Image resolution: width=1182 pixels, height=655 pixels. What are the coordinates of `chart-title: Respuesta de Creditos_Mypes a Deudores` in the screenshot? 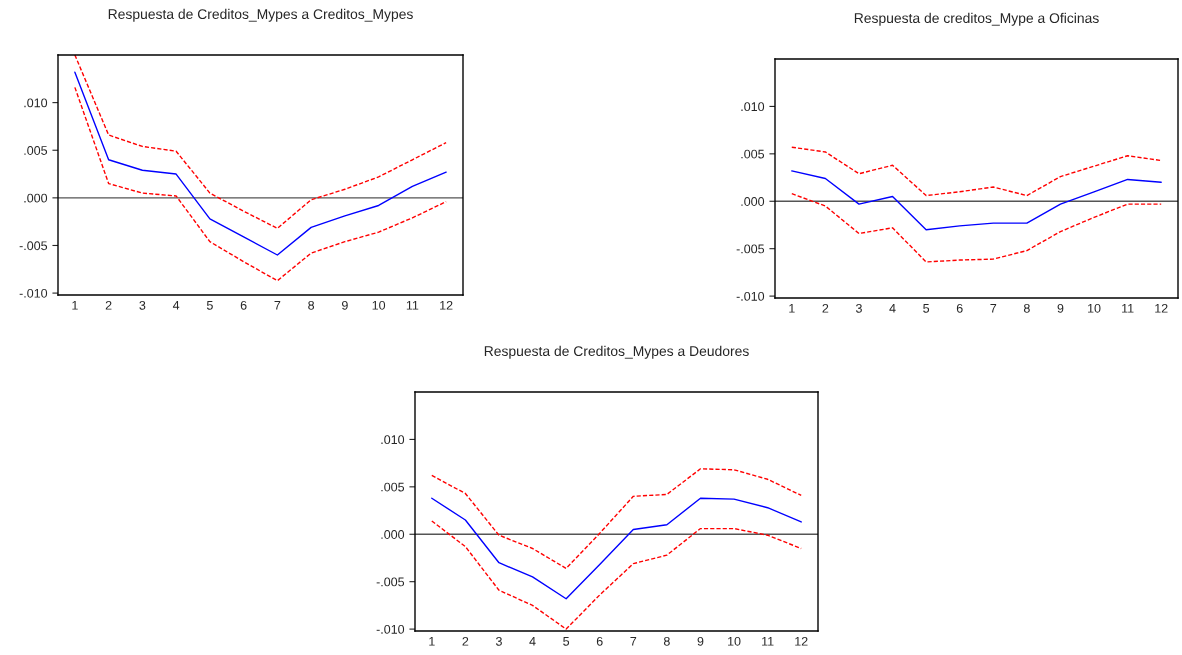 It's located at (616, 352).